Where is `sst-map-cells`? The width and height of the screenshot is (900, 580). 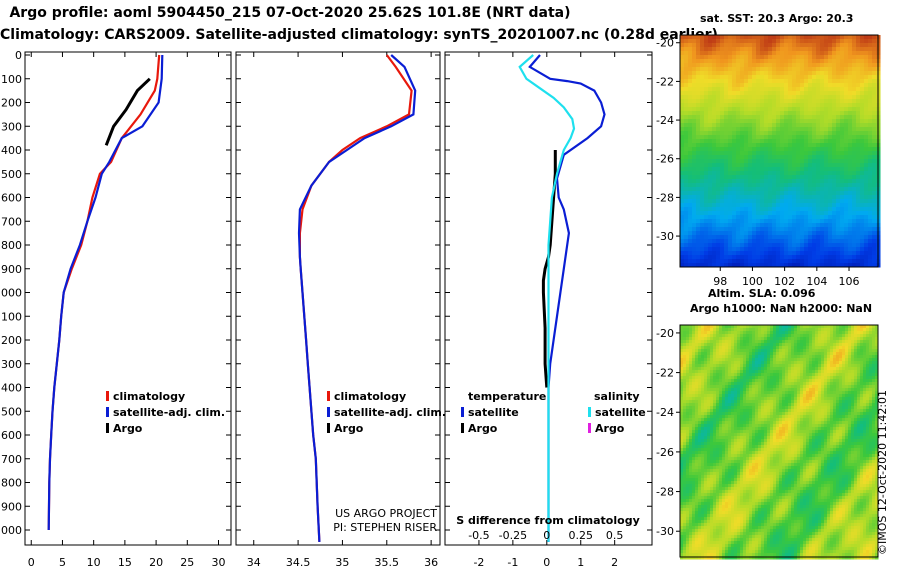
sst-map-cells is located at coordinates (780, 151).